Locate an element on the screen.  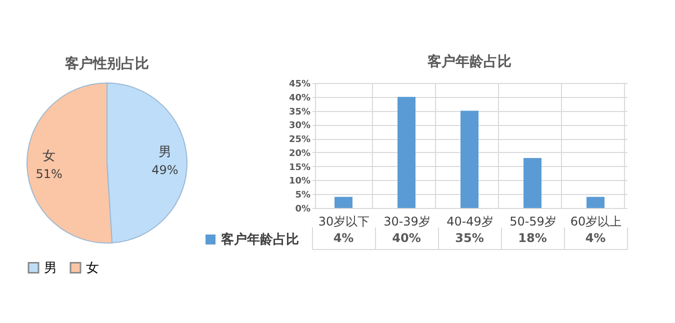
slice-label: 女 is located at coordinates (49, 156).